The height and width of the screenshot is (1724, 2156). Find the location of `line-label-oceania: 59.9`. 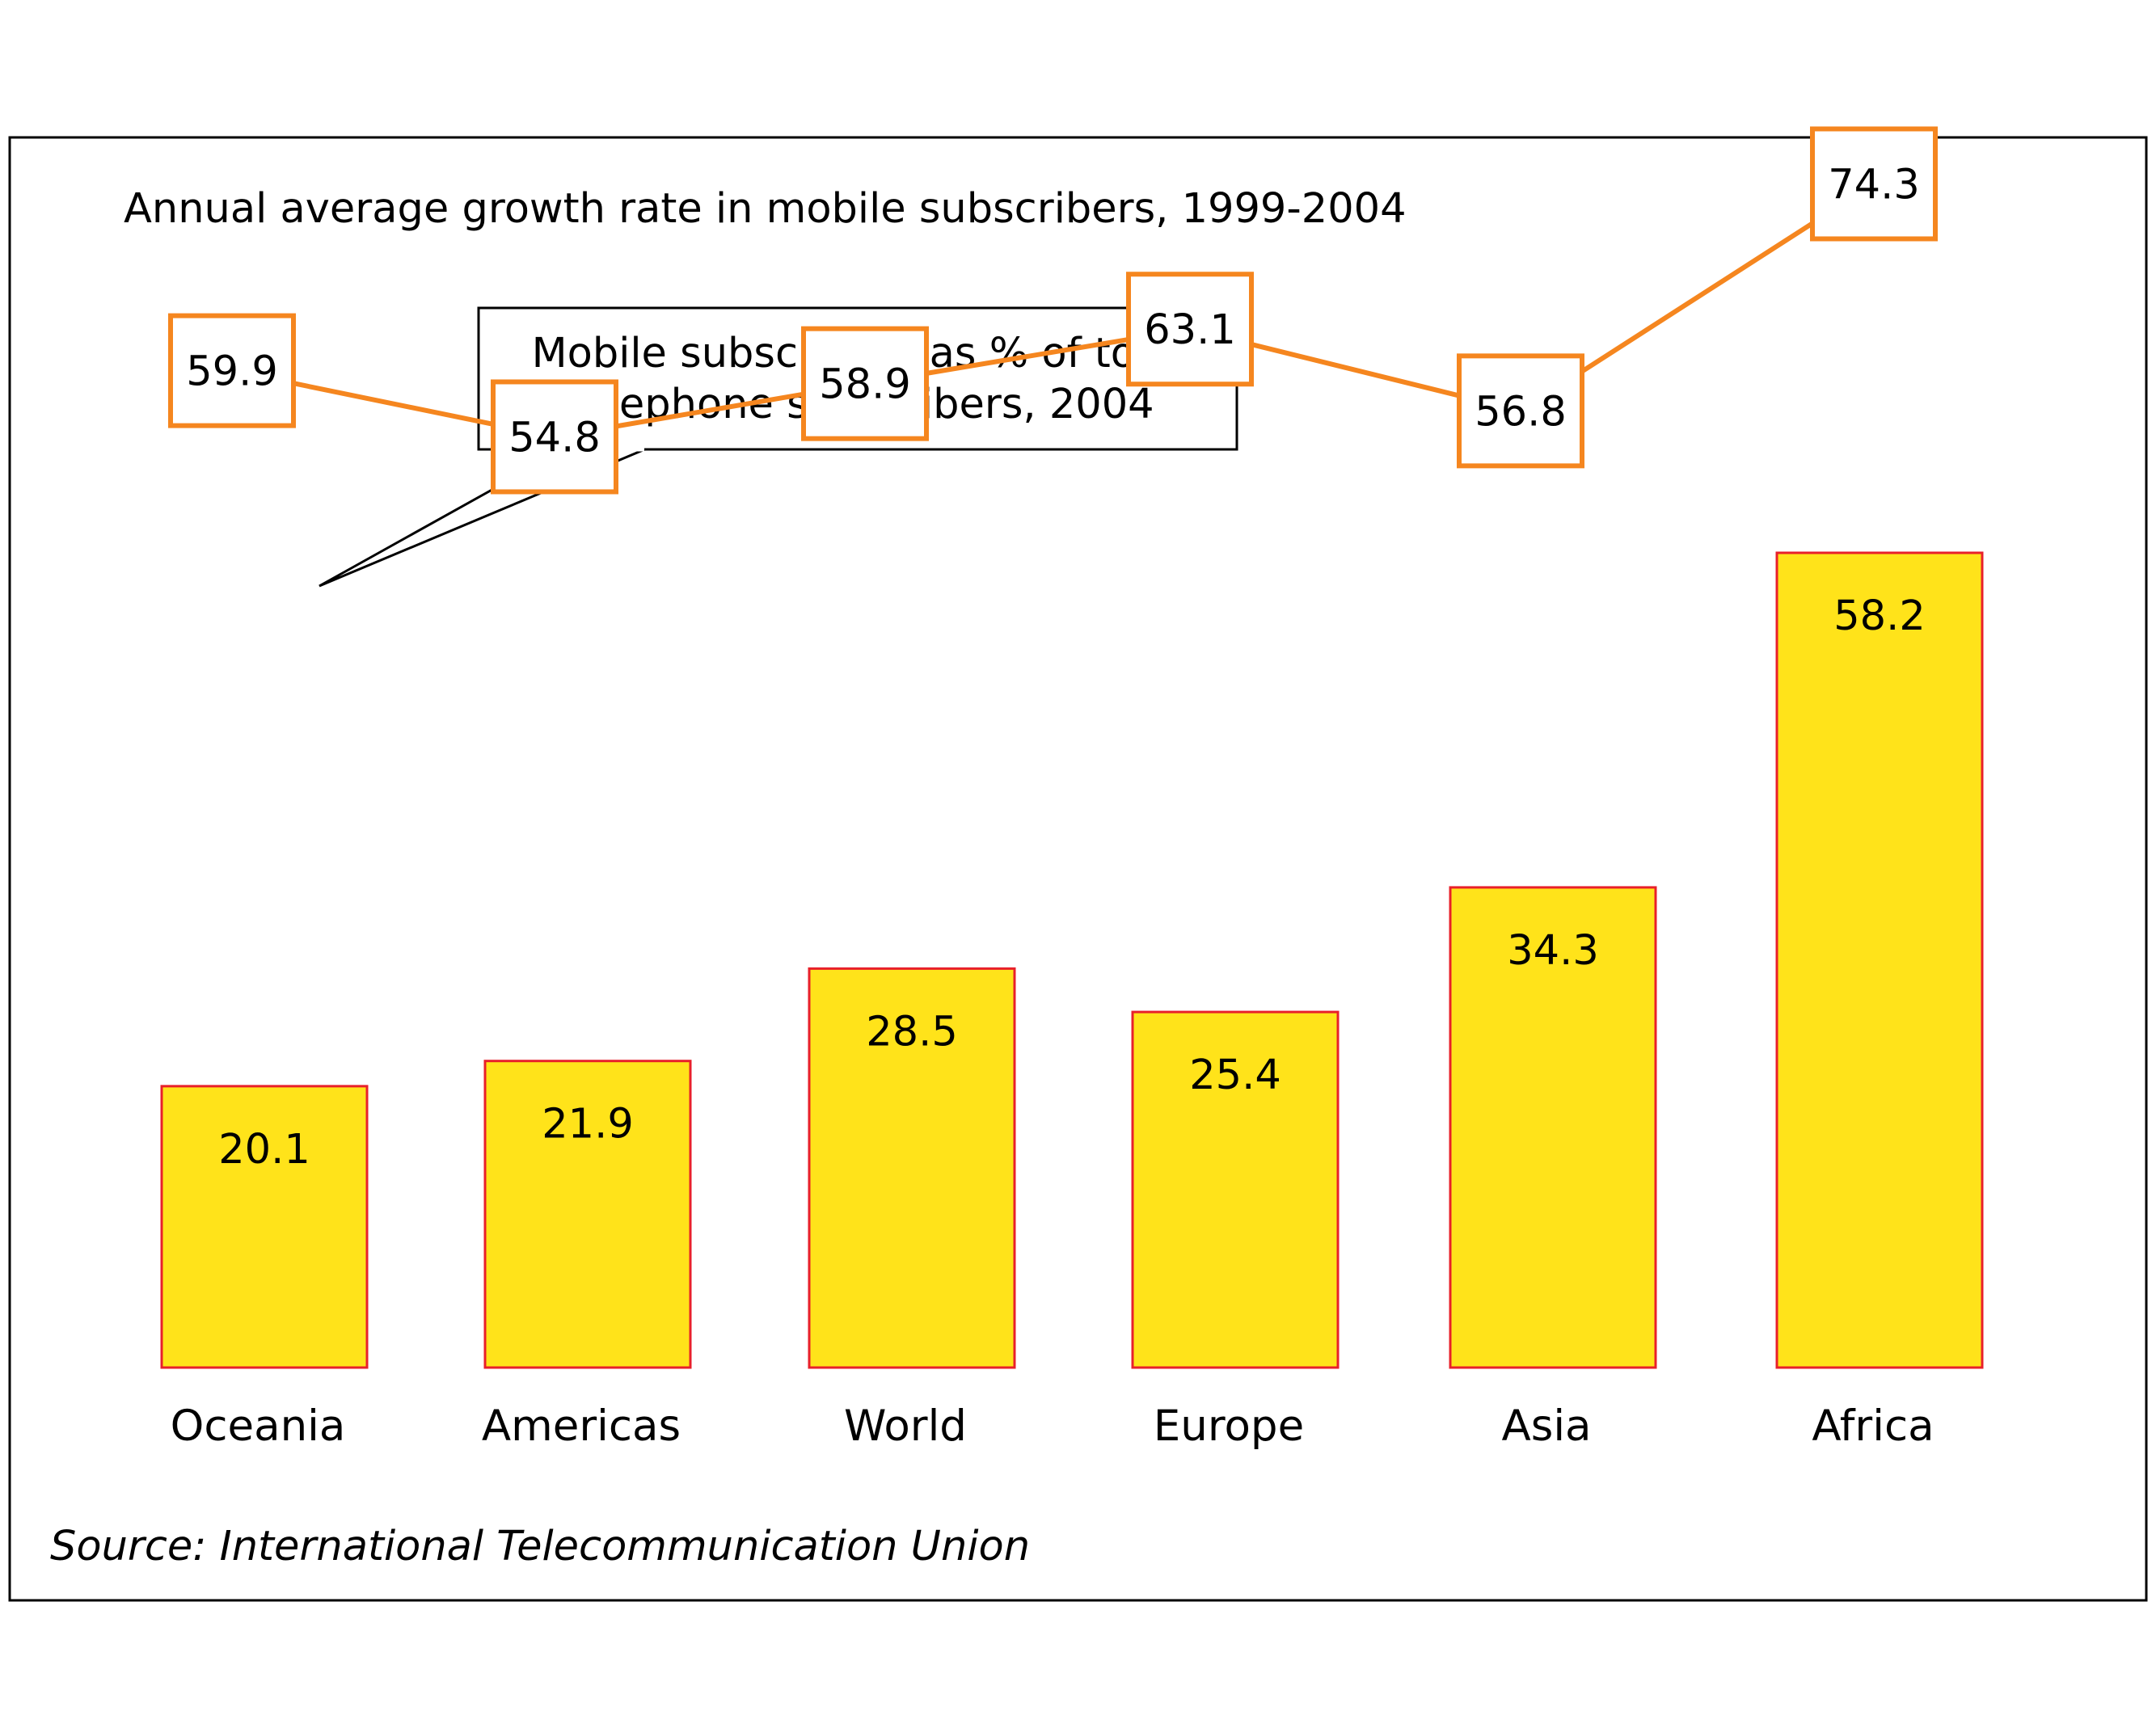

line-label-oceania: 59.9 is located at coordinates (232, 372).